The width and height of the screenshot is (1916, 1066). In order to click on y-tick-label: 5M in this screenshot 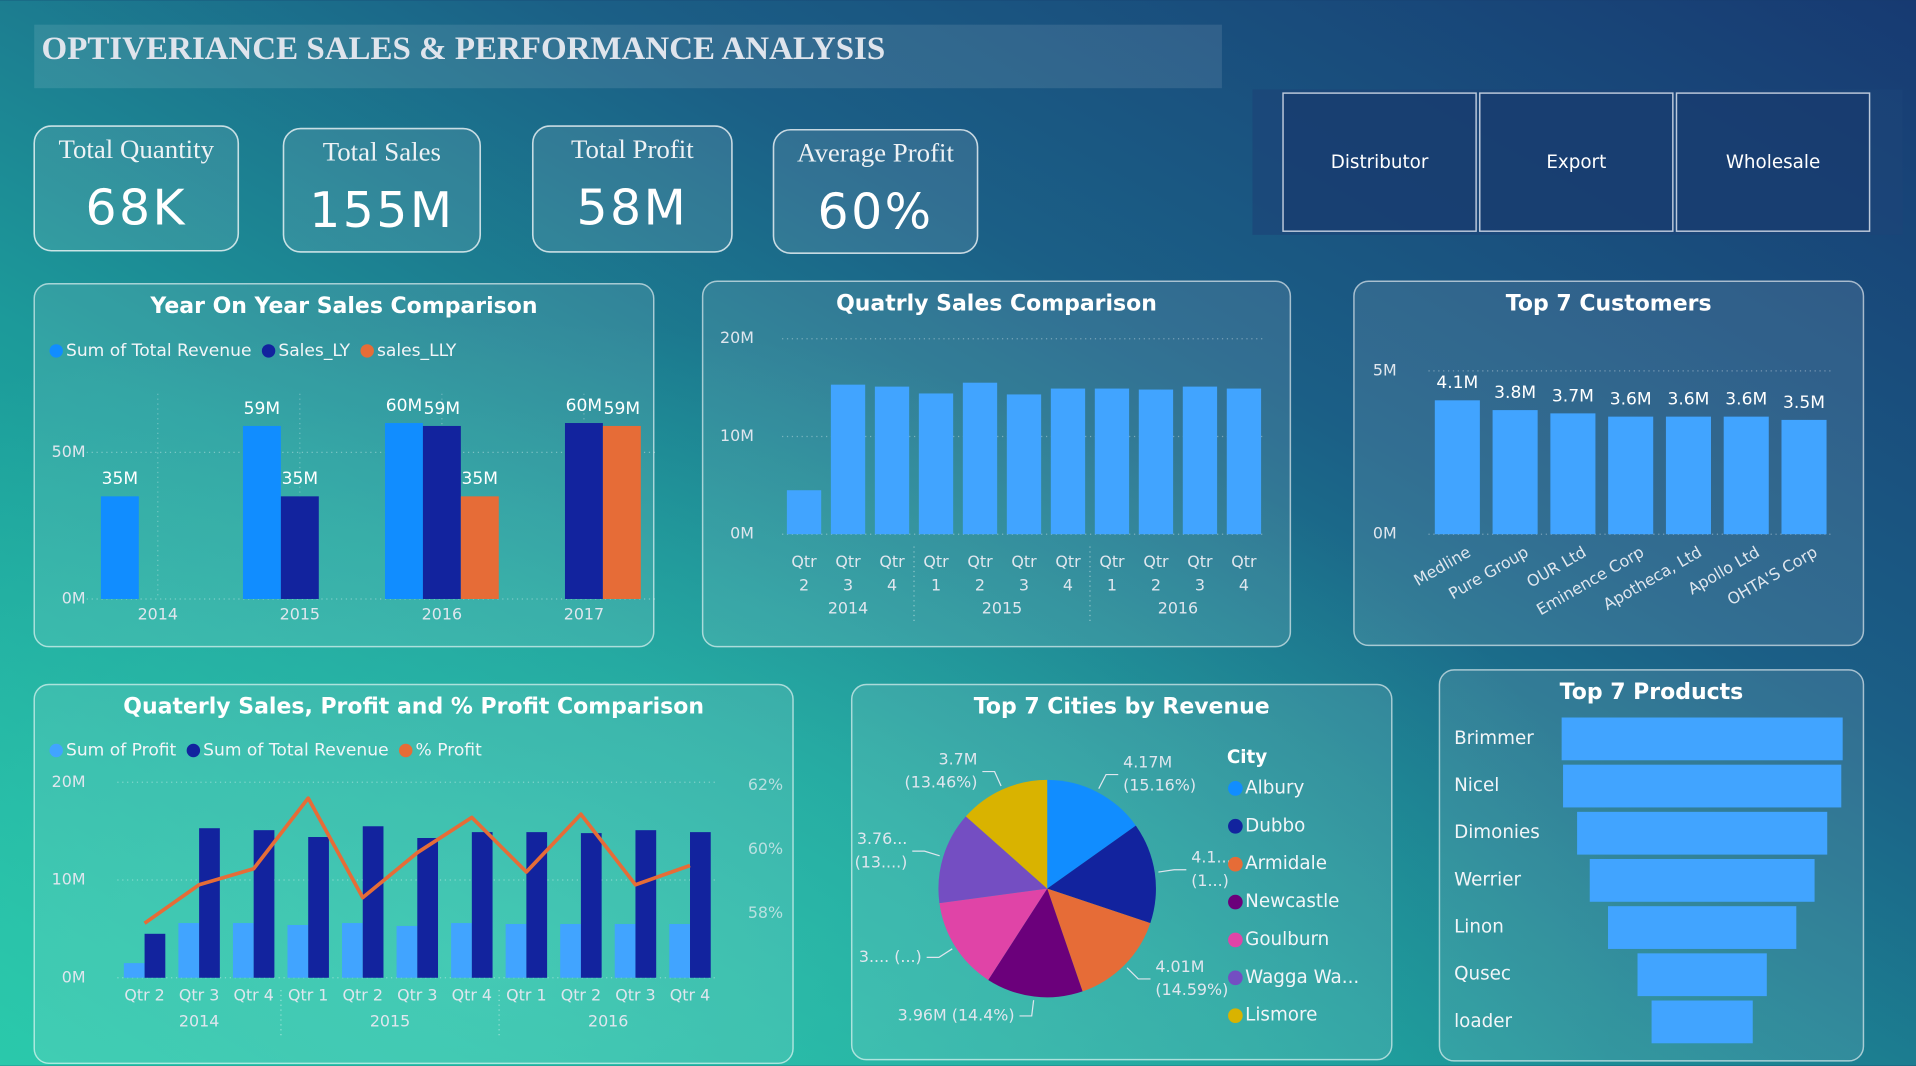, I will do `click(1385, 369)`.